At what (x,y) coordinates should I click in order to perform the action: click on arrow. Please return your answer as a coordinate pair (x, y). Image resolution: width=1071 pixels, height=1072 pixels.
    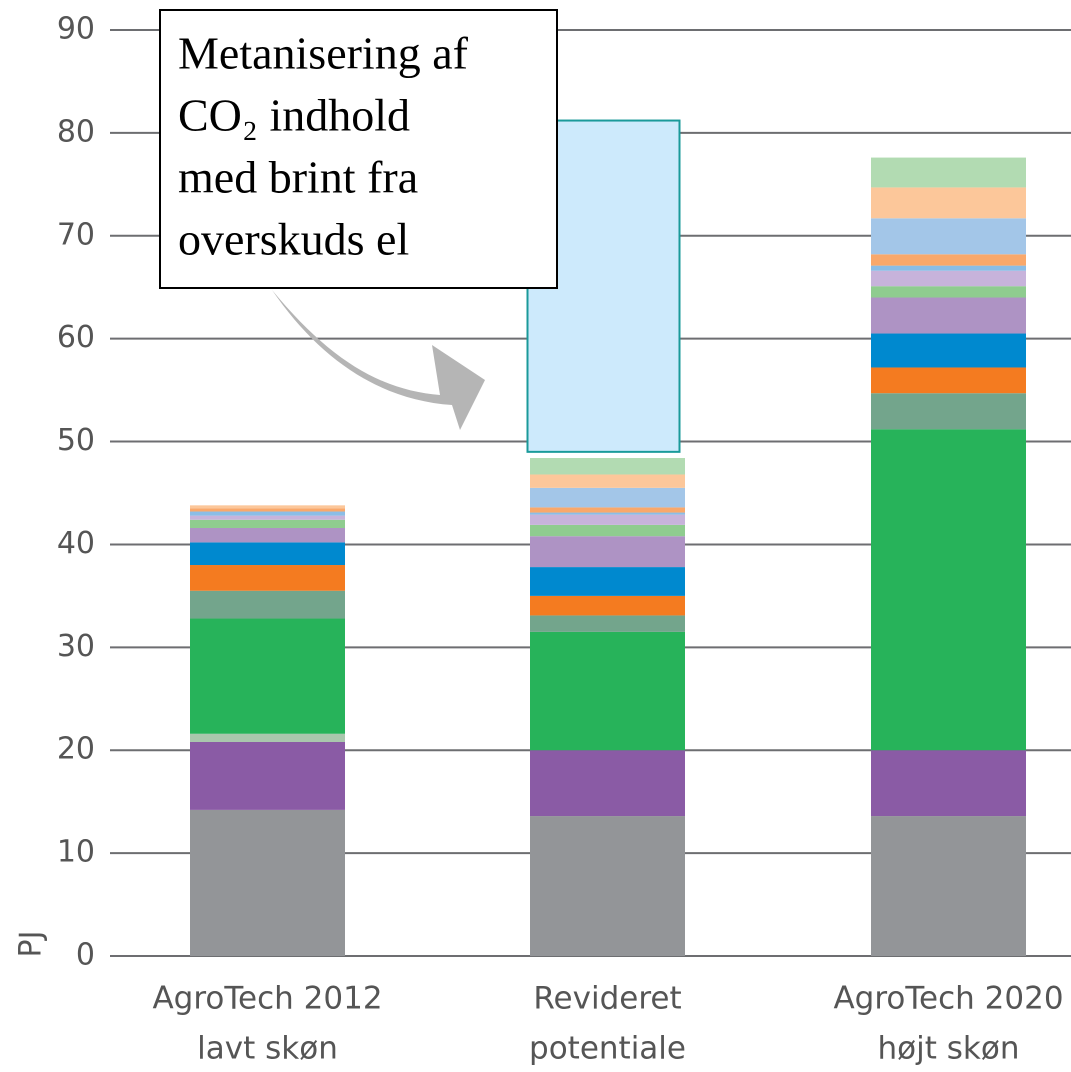
    Looking at the image, I should click on (378, 360).